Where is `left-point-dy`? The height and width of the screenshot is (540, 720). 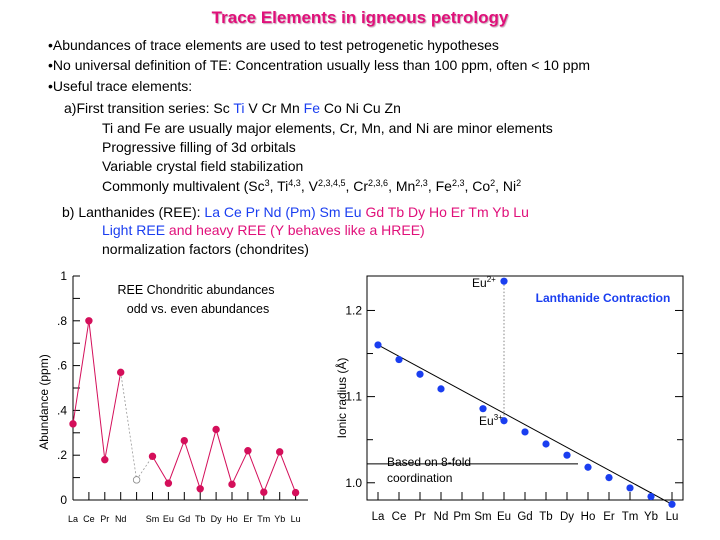 left-point-dy is located at coordinates (216, 429).